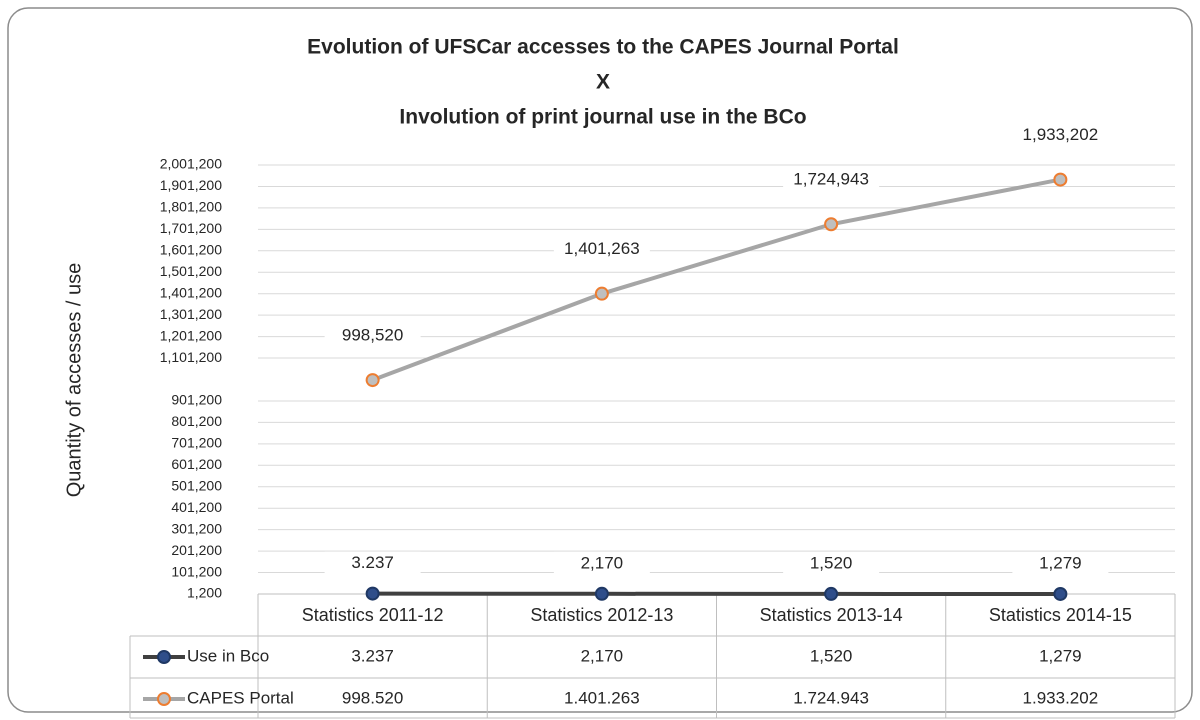 The width and height of the screenshot is (1200, 720). Describe the element at coordinates (603, 82) in the screenshot. I see `chart-title: X` at that location.